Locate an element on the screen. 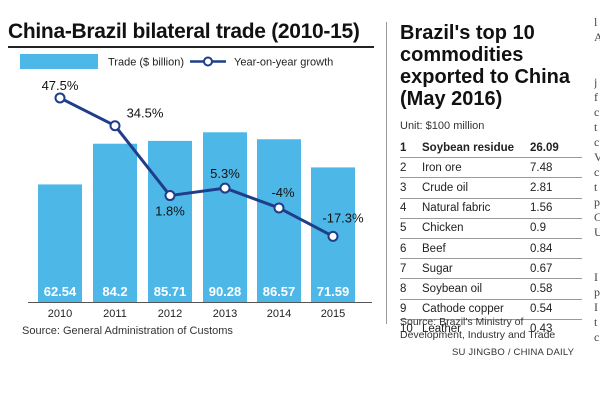  rank-cell: 3 is located at coordinates (411, 188).